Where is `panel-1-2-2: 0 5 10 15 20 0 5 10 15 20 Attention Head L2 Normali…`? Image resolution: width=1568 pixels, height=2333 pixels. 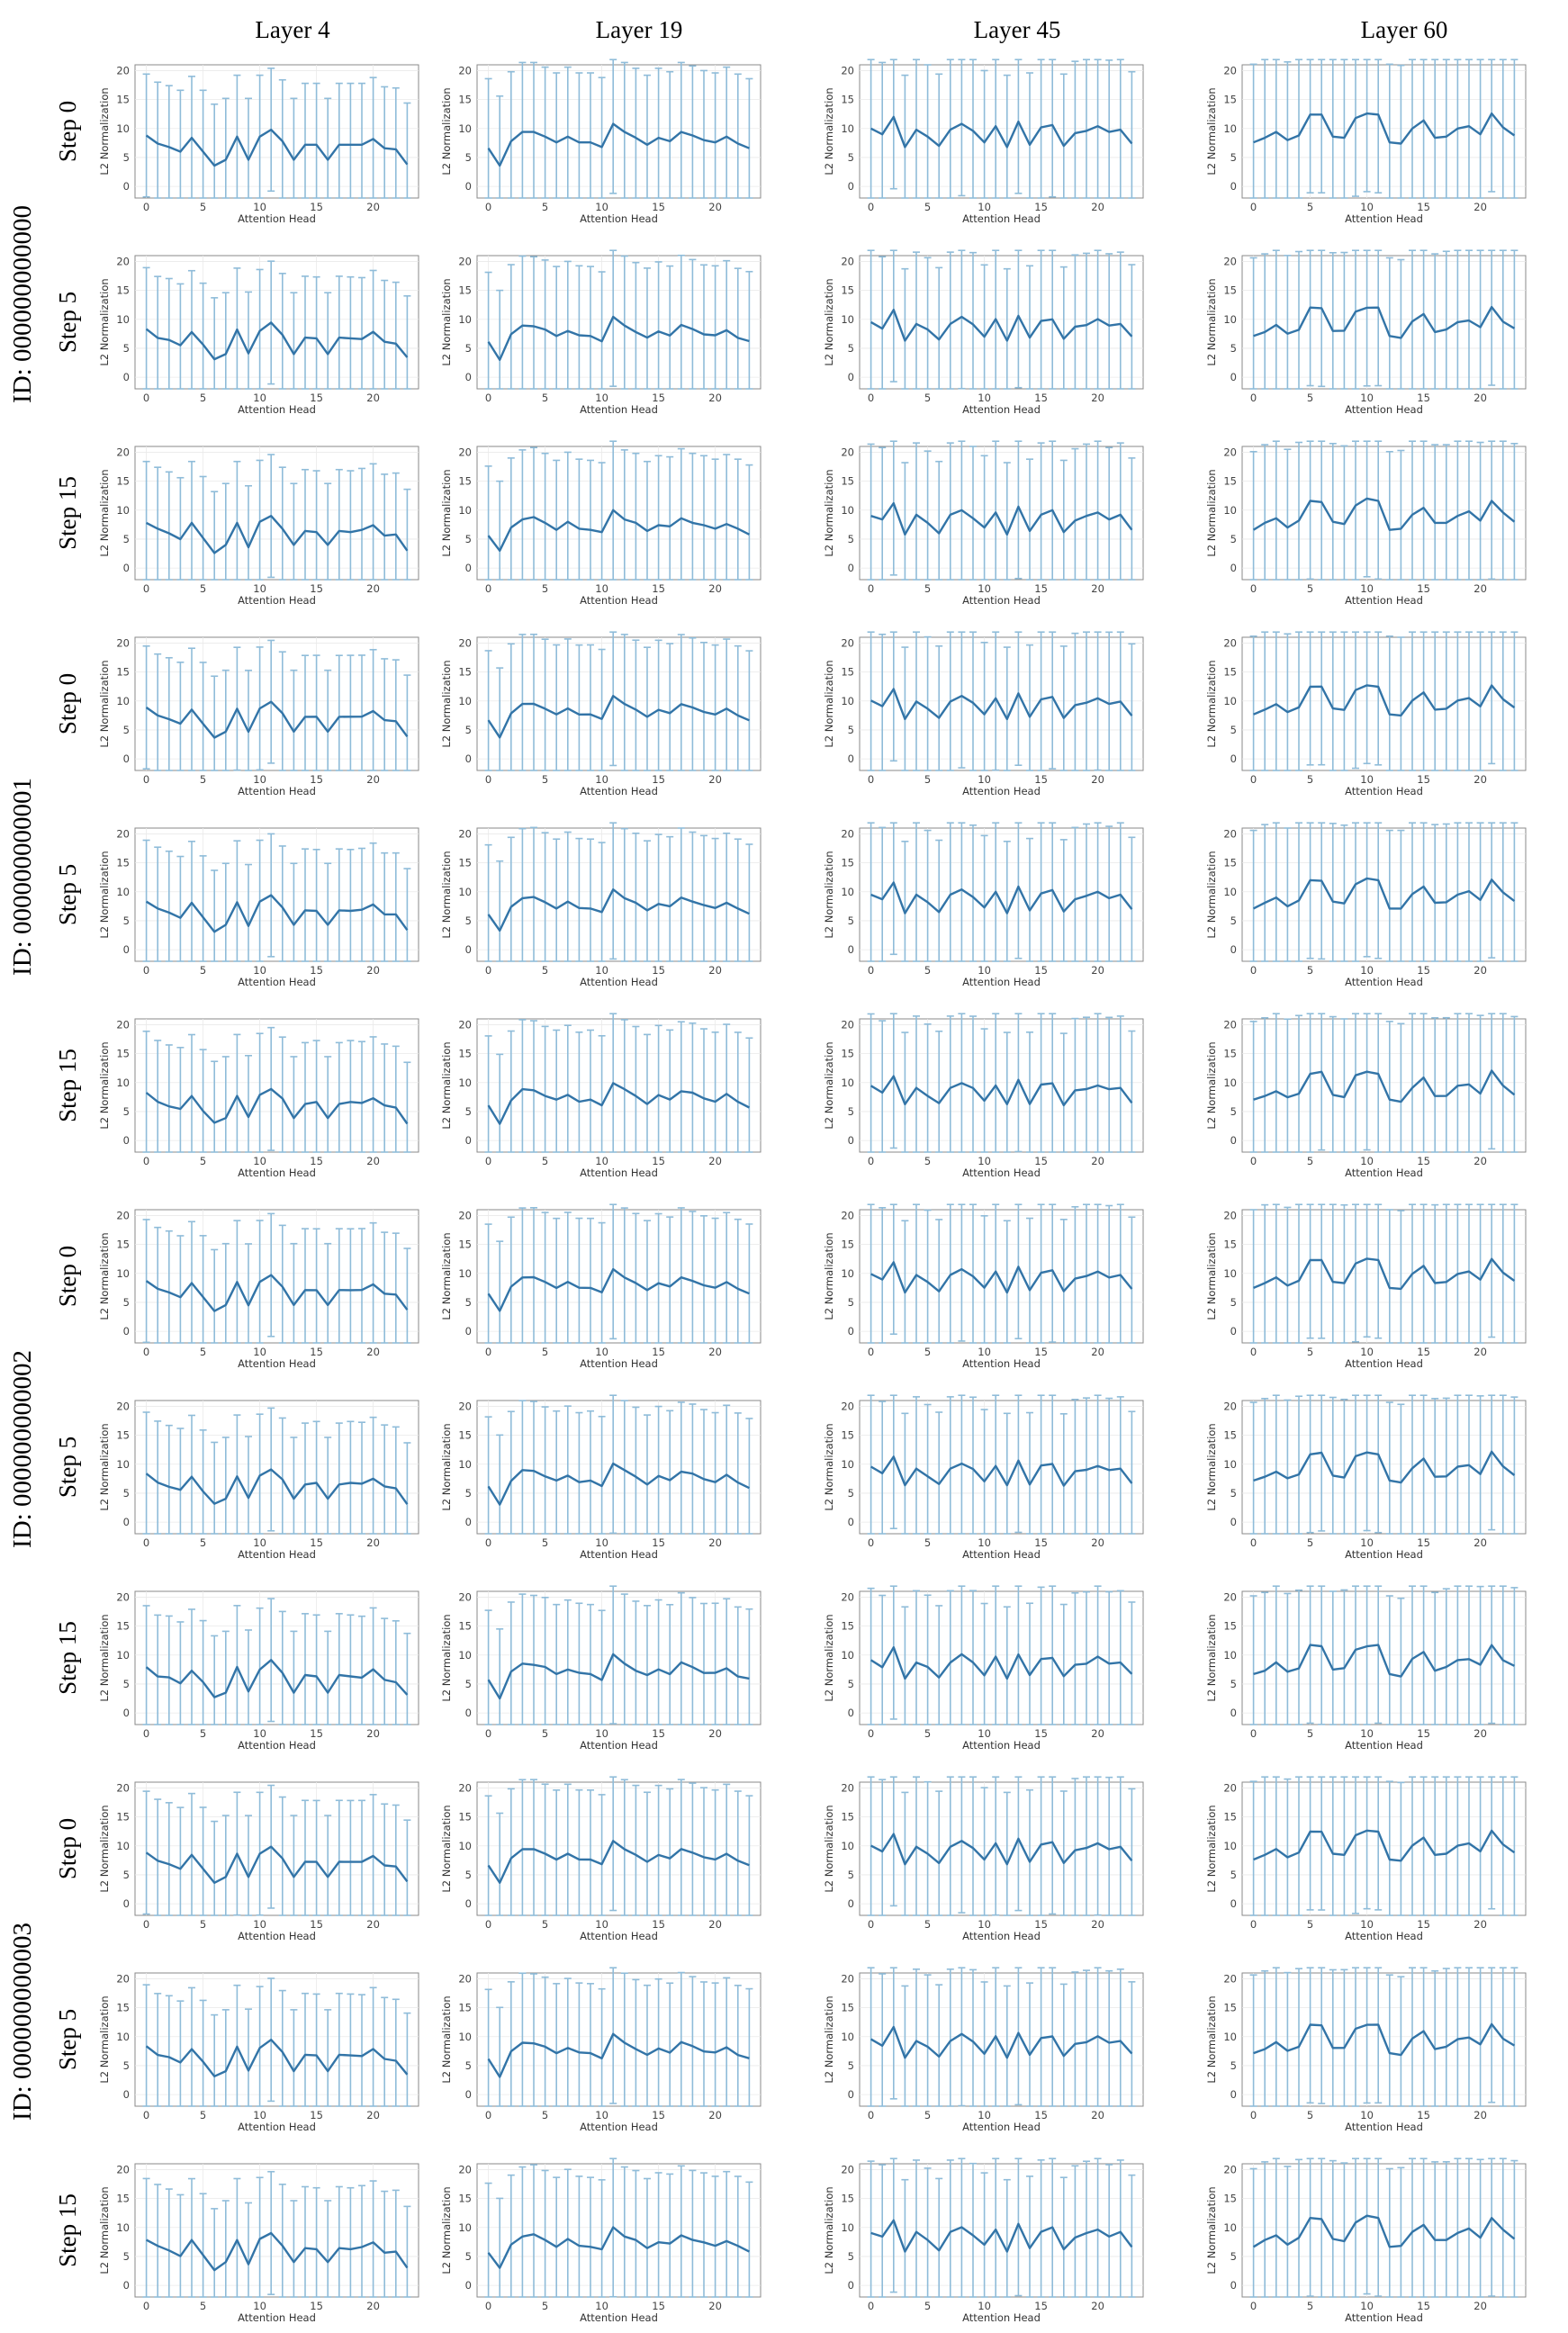 panel-1-2-2: 0 5 10 15 20 0 5 10 15 20 Attention Head L2 Normali… is located at coordinates (984, 1096).